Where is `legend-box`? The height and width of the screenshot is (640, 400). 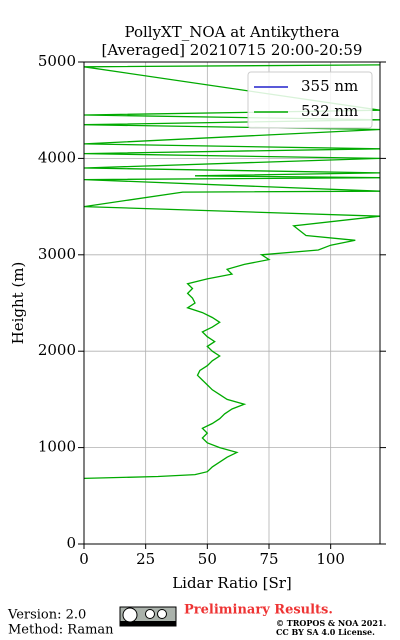
legend-box is located at coordinates (310, 100).